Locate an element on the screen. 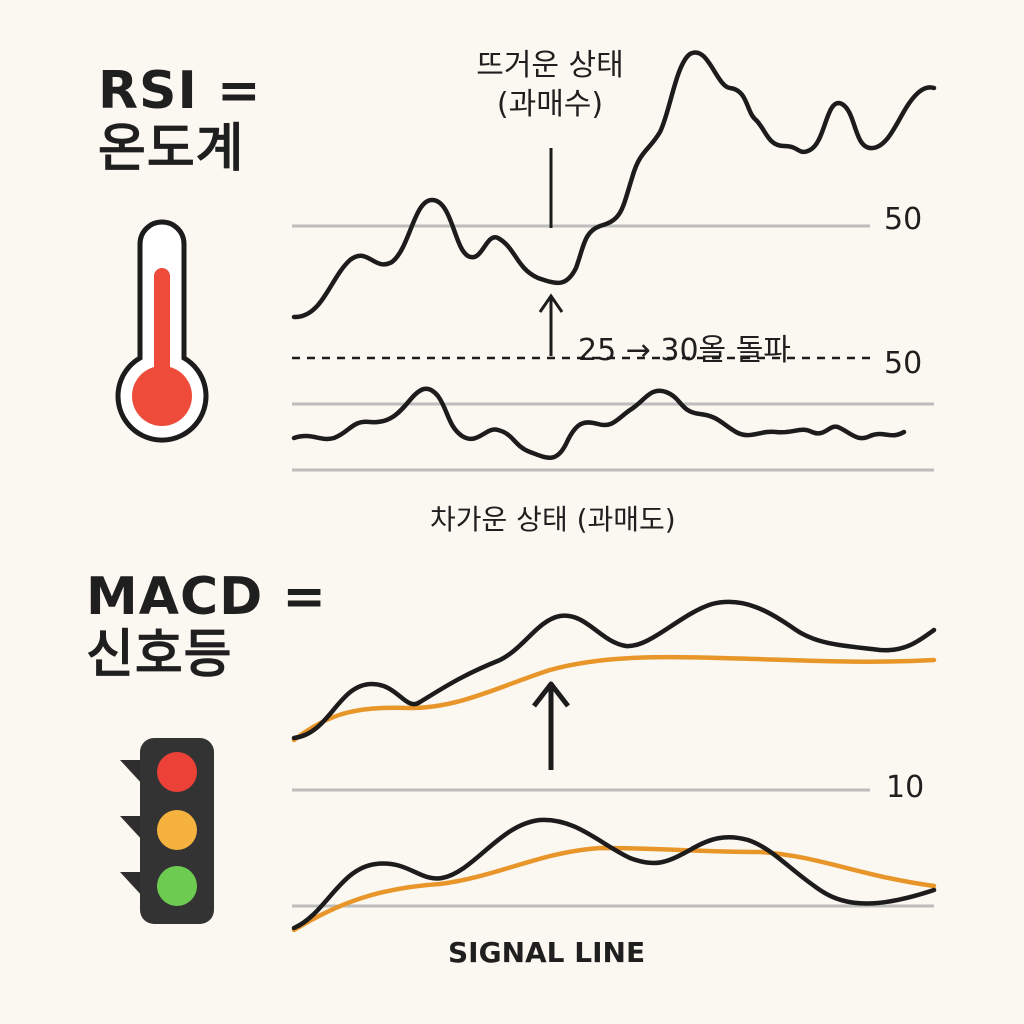 This screenshot has width=1024, height=1024. macd-level-label: 10 is located at coordinates (905, 787).